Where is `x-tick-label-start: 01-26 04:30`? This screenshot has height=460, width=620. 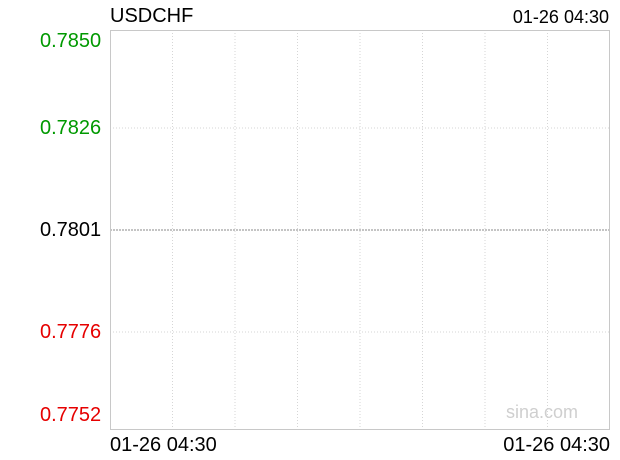
x-tick-label-start: 01-26 04:30 is located at coordinates (163, 445).